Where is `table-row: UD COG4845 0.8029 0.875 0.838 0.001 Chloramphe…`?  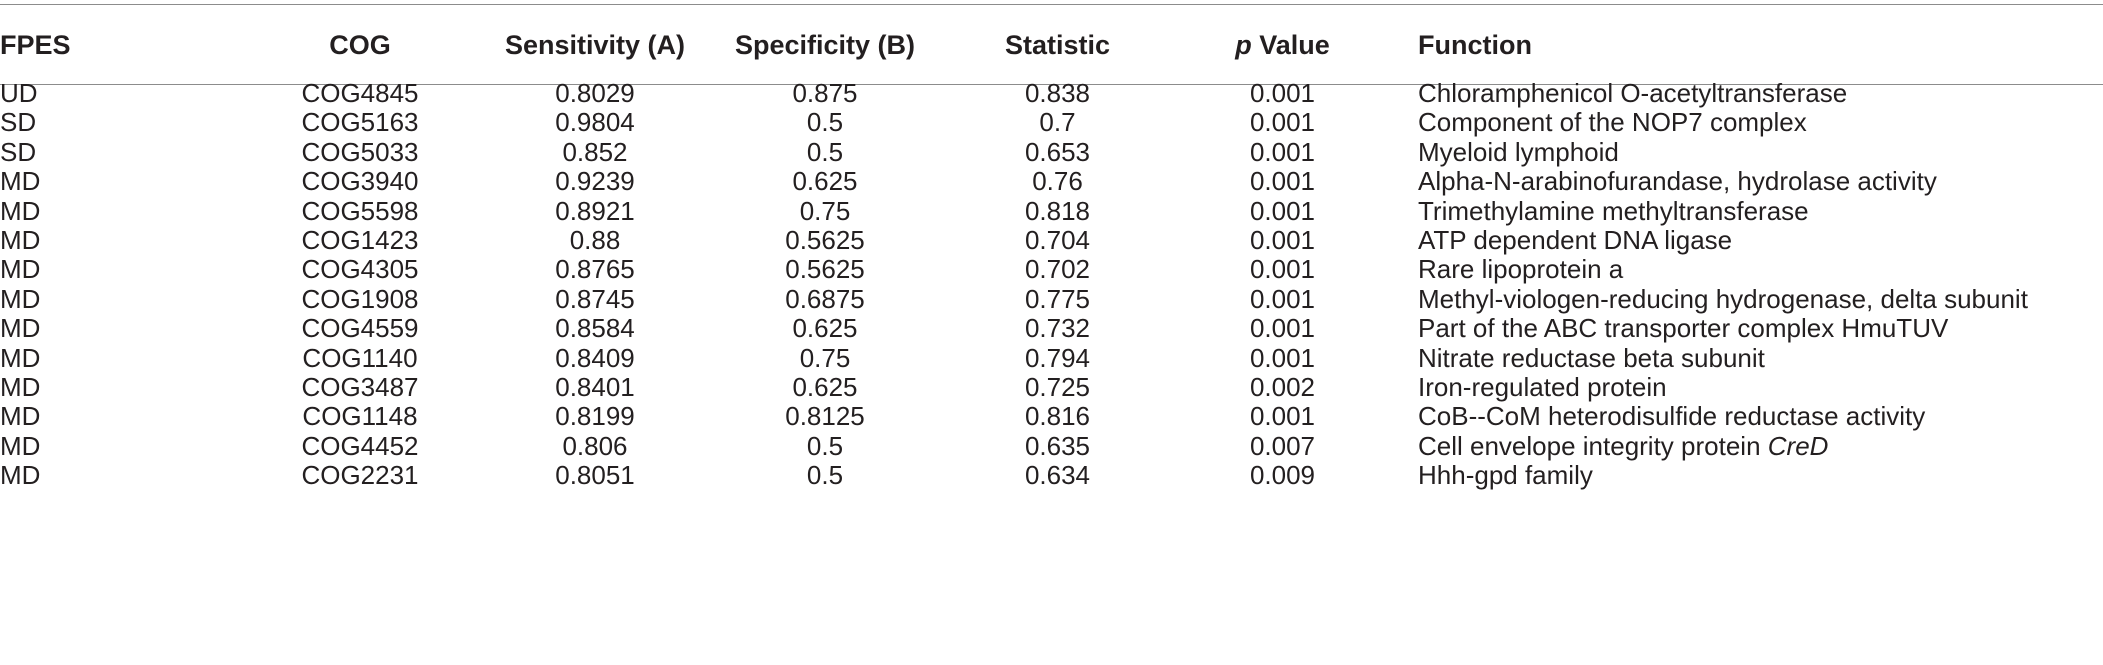 table-row: UD COG4845 0.8029 0.875 0.838 0.001 Chloramphe… is located at coordinates (1051, 93).